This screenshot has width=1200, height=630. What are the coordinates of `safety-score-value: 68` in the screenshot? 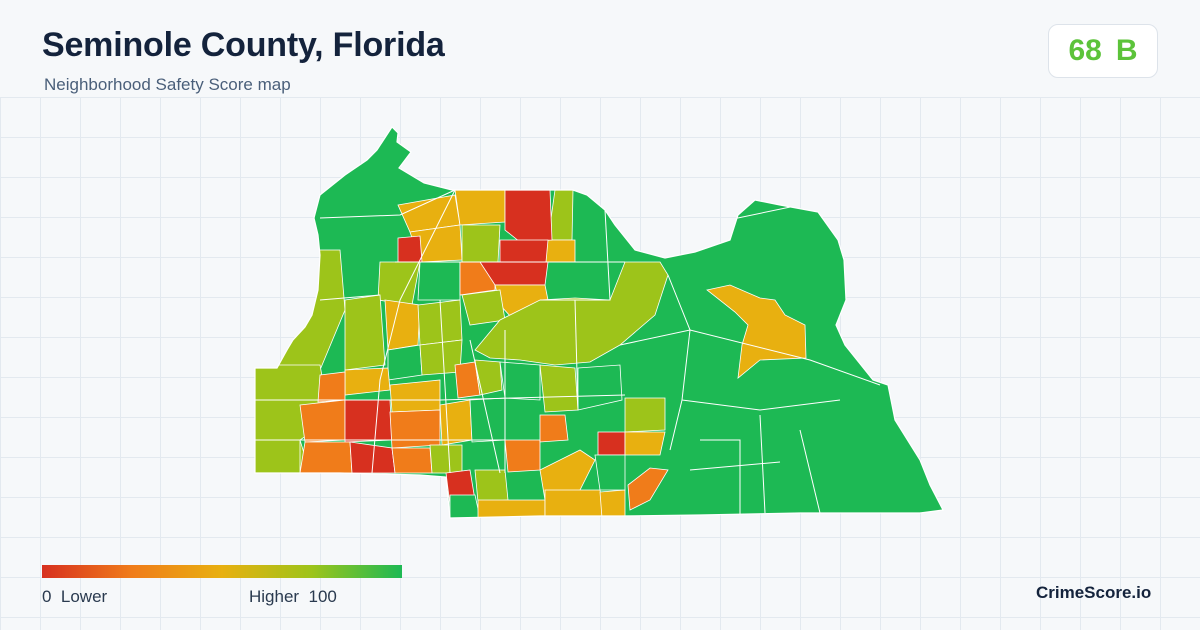 It's located at (1085, 50).